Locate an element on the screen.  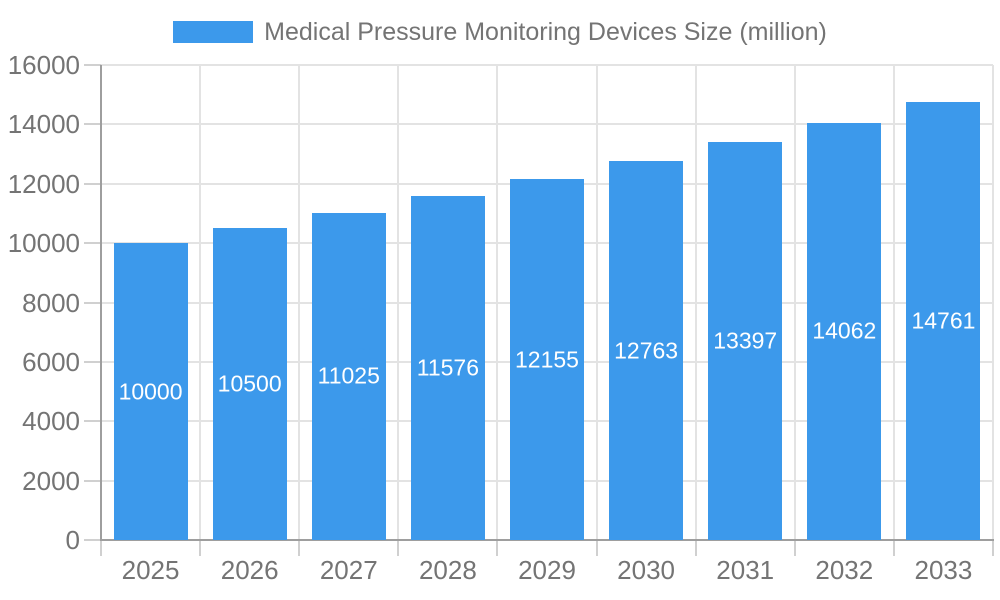
bar-value-label: 13397 is located at coordinates (745, 340).